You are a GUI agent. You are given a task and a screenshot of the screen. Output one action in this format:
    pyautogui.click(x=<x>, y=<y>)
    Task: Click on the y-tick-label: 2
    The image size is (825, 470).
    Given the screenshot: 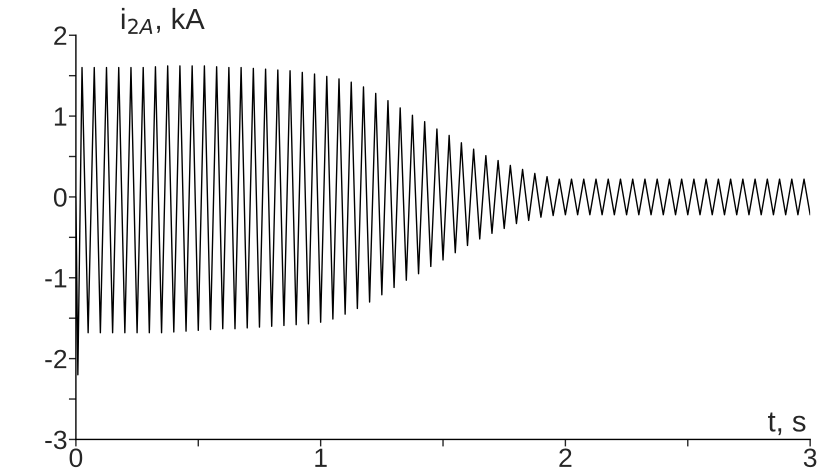 What is the action you would take?
    pyautogui.click(x=60, y=35)
    